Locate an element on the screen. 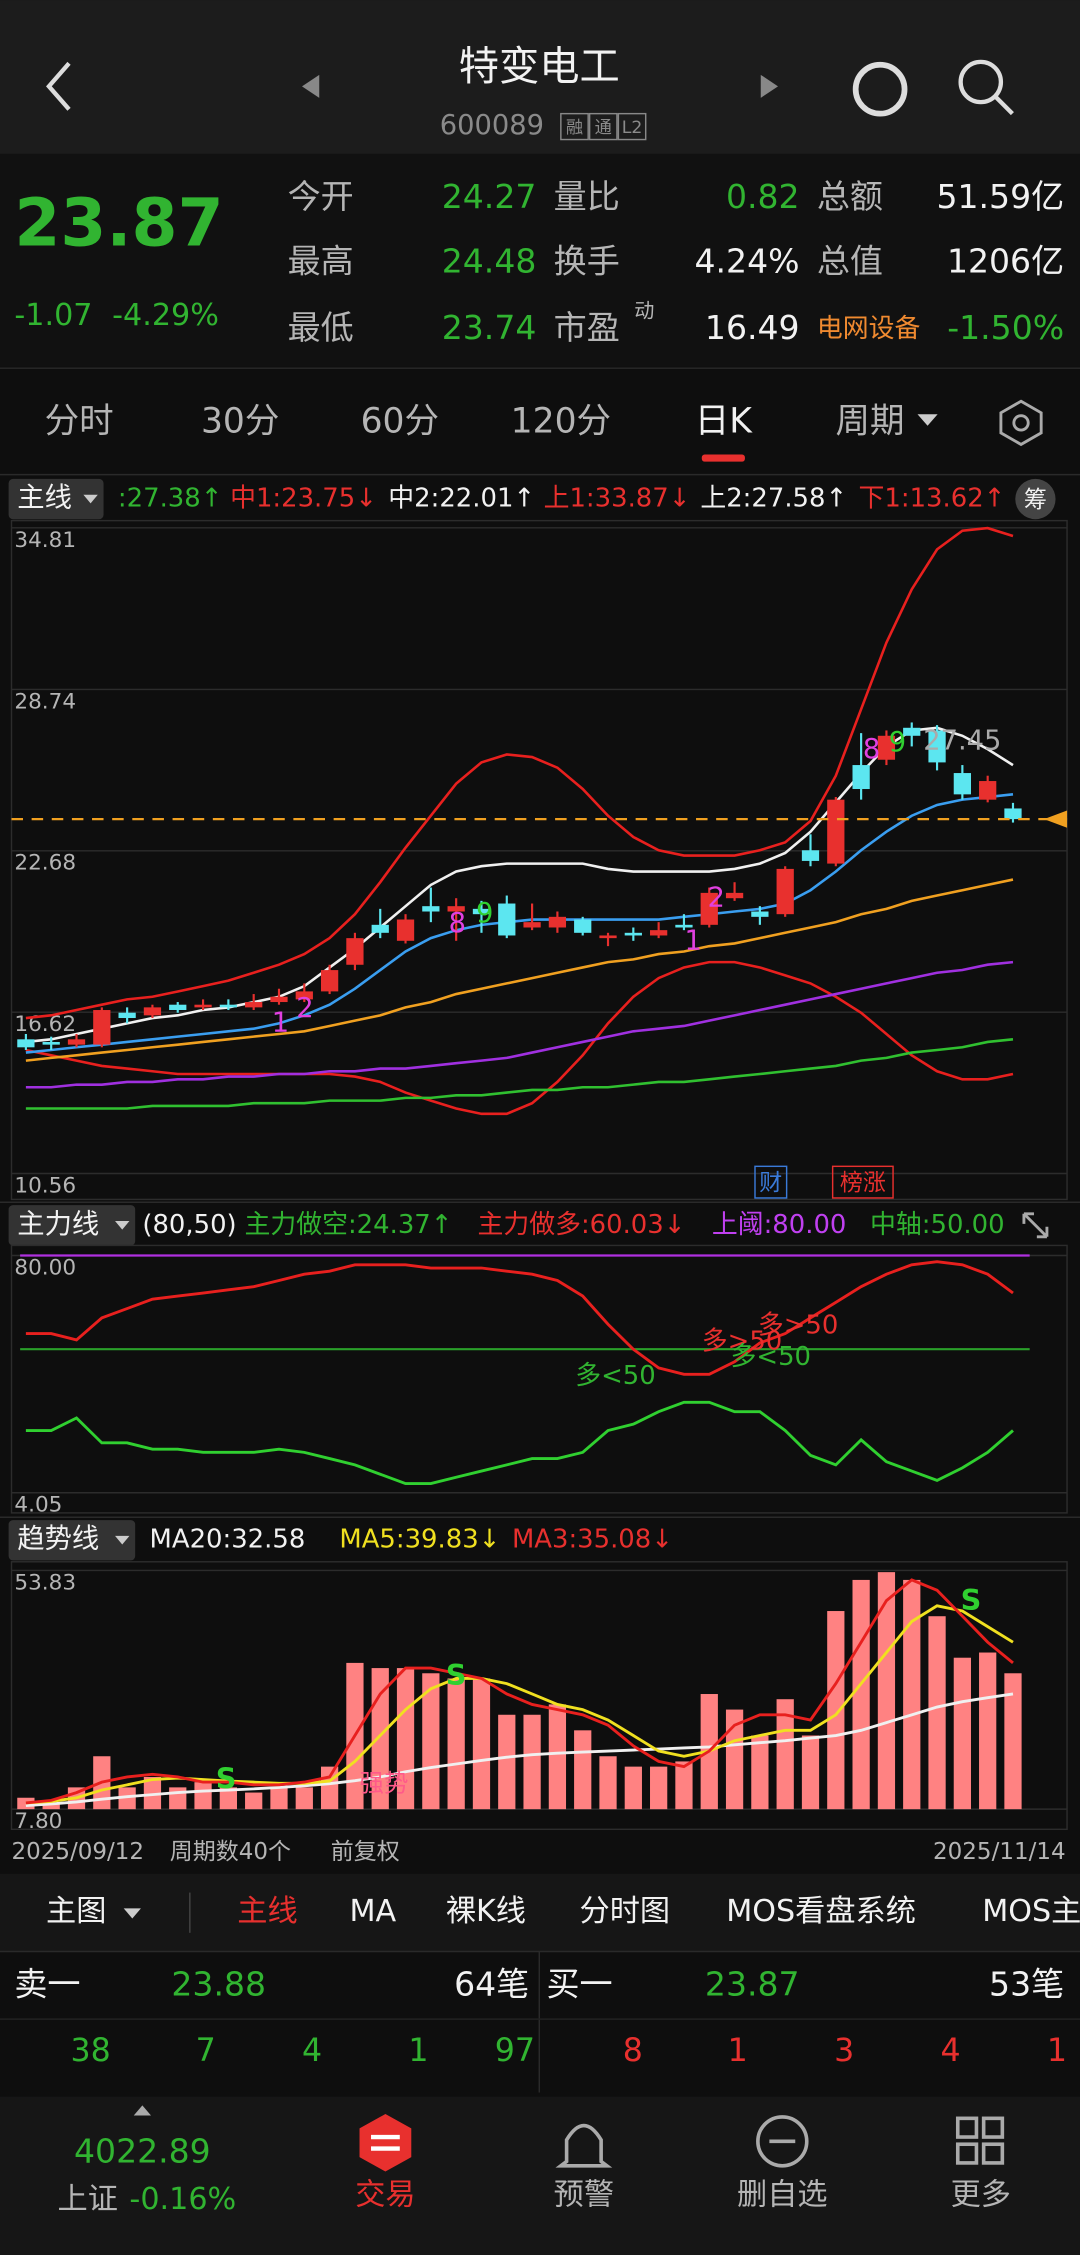 Image resolution: width=1080 pixels, height=2255 pixels. legend: 主力做多:60.03↓ is located at coordinates (581, 1225).